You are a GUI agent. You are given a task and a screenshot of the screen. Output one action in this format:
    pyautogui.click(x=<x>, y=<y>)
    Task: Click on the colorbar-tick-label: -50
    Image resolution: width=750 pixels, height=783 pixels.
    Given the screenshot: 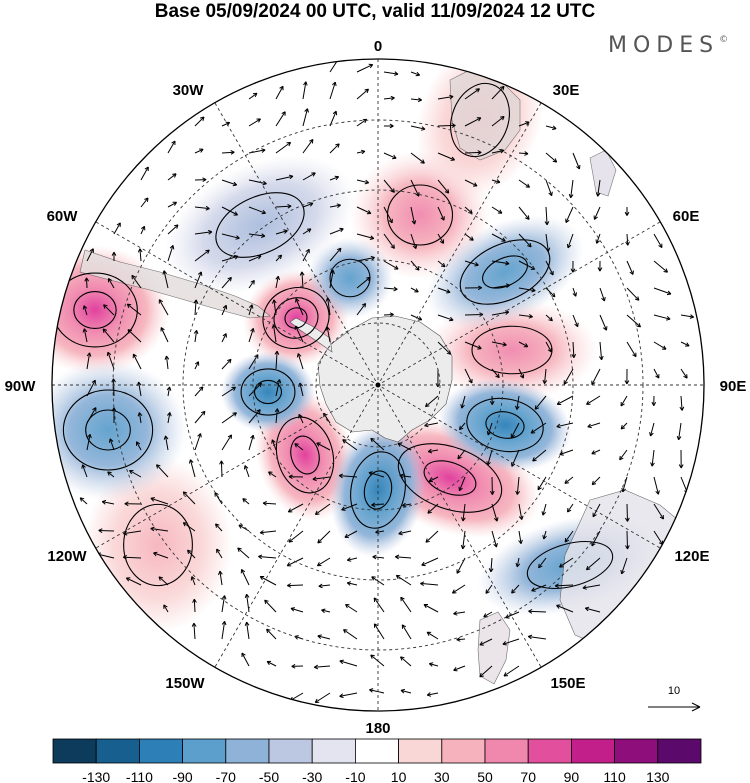 What is the action you would take?
    pyautogui.click(x=269, y=776)
    